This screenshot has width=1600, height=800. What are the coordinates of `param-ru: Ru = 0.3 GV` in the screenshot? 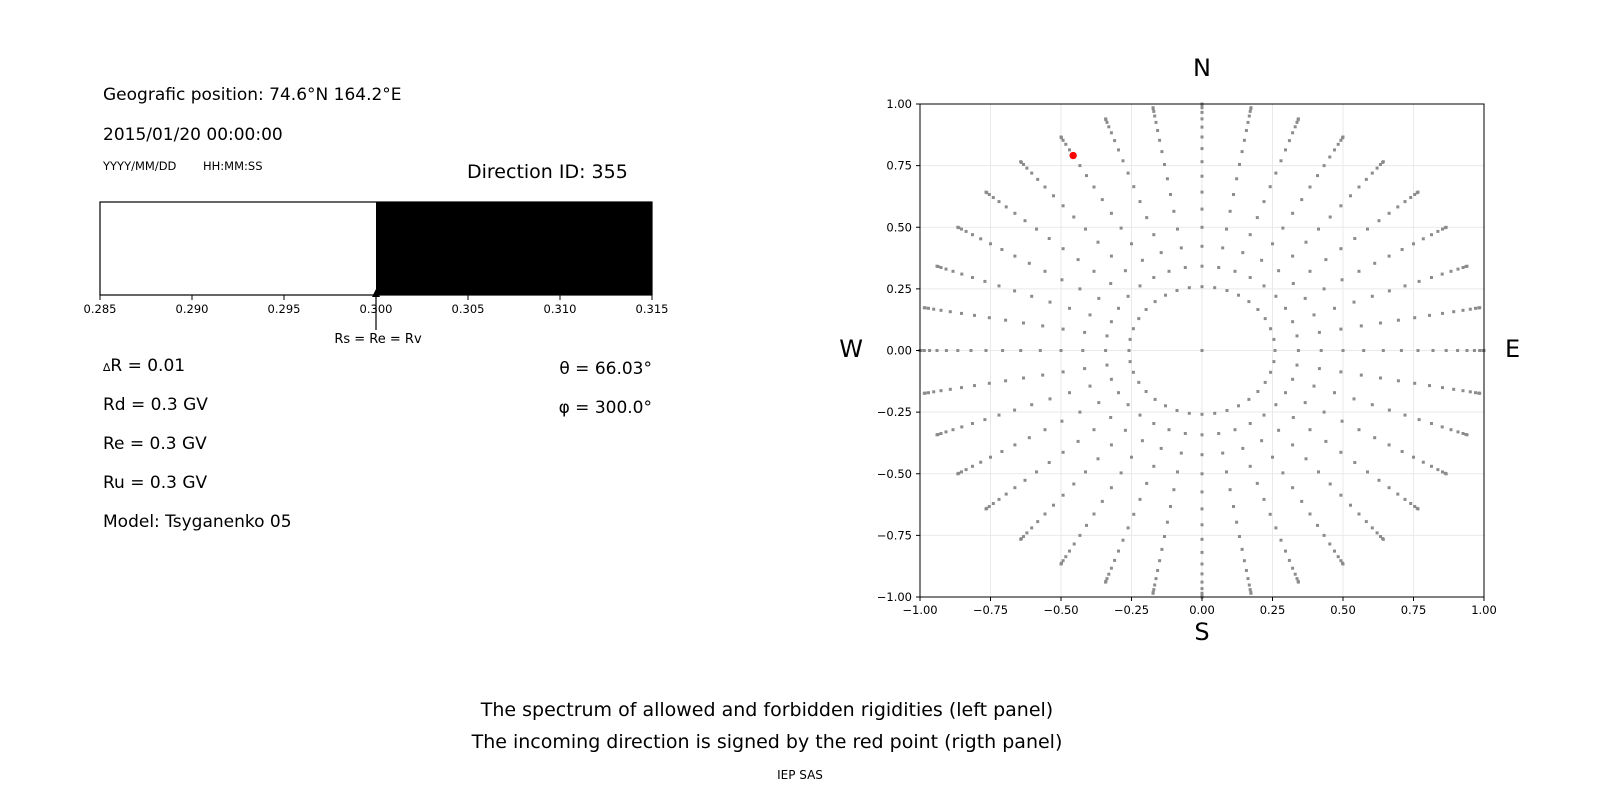 It's located at (155, 483).